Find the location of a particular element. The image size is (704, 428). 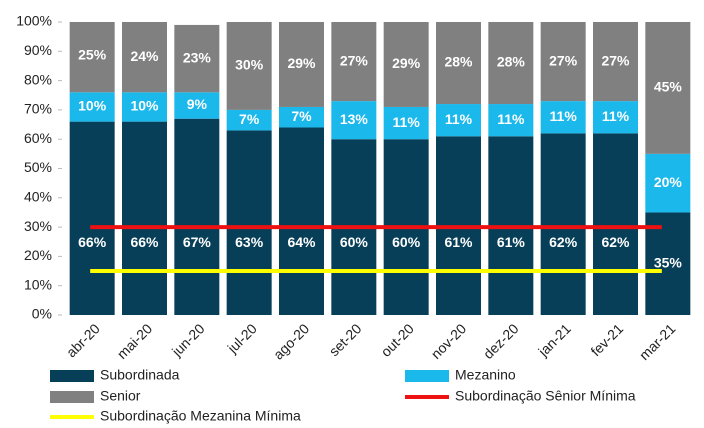

x-tick-label: abr-20 is located at coordinates (83, 340).